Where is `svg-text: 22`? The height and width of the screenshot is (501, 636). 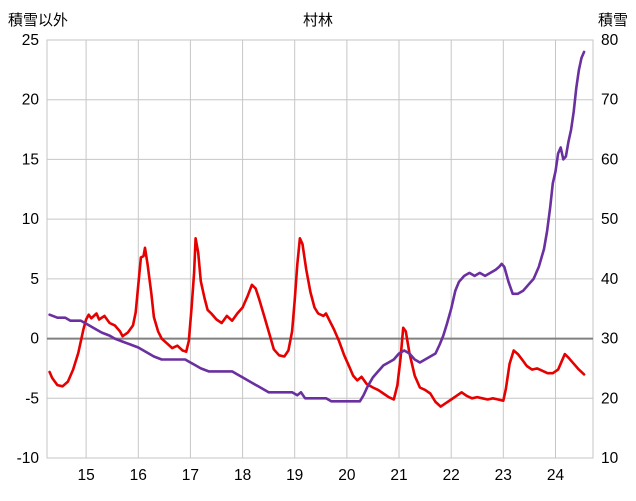
svg-text: 22 is located at coordinates (451, 475).